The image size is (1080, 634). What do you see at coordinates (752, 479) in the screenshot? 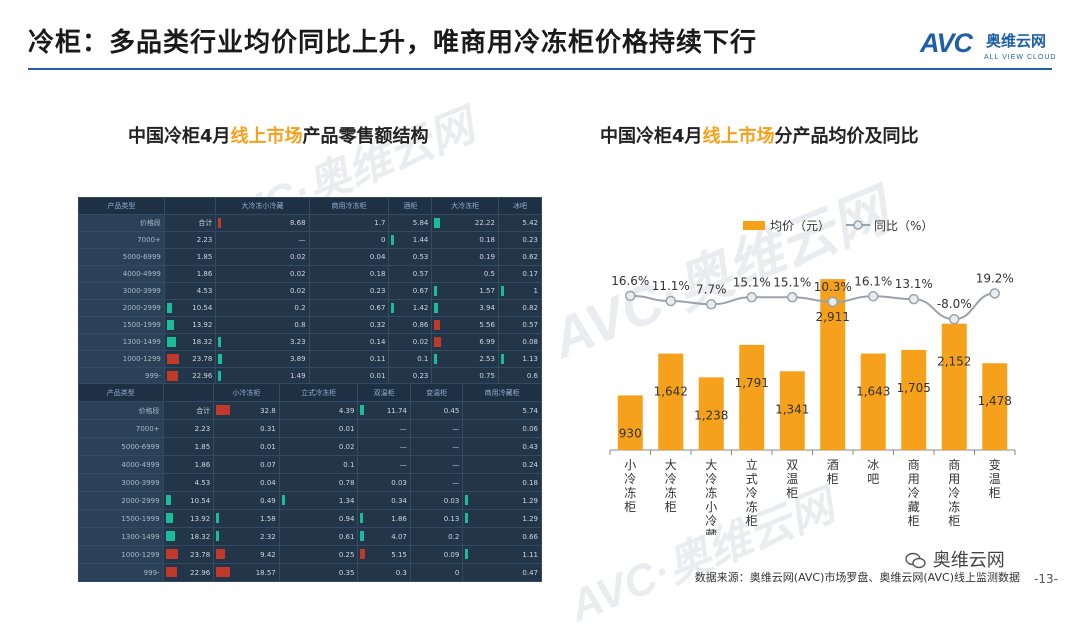
I see `x-tick-label: 式` at bounding box center [752, 479].